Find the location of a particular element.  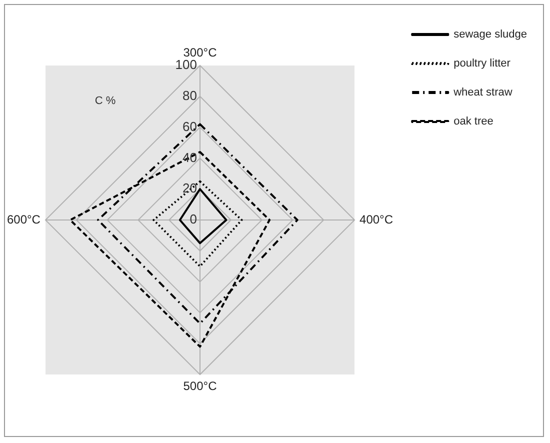

y-tick-label: 60 is located at coordinates (189, 126).